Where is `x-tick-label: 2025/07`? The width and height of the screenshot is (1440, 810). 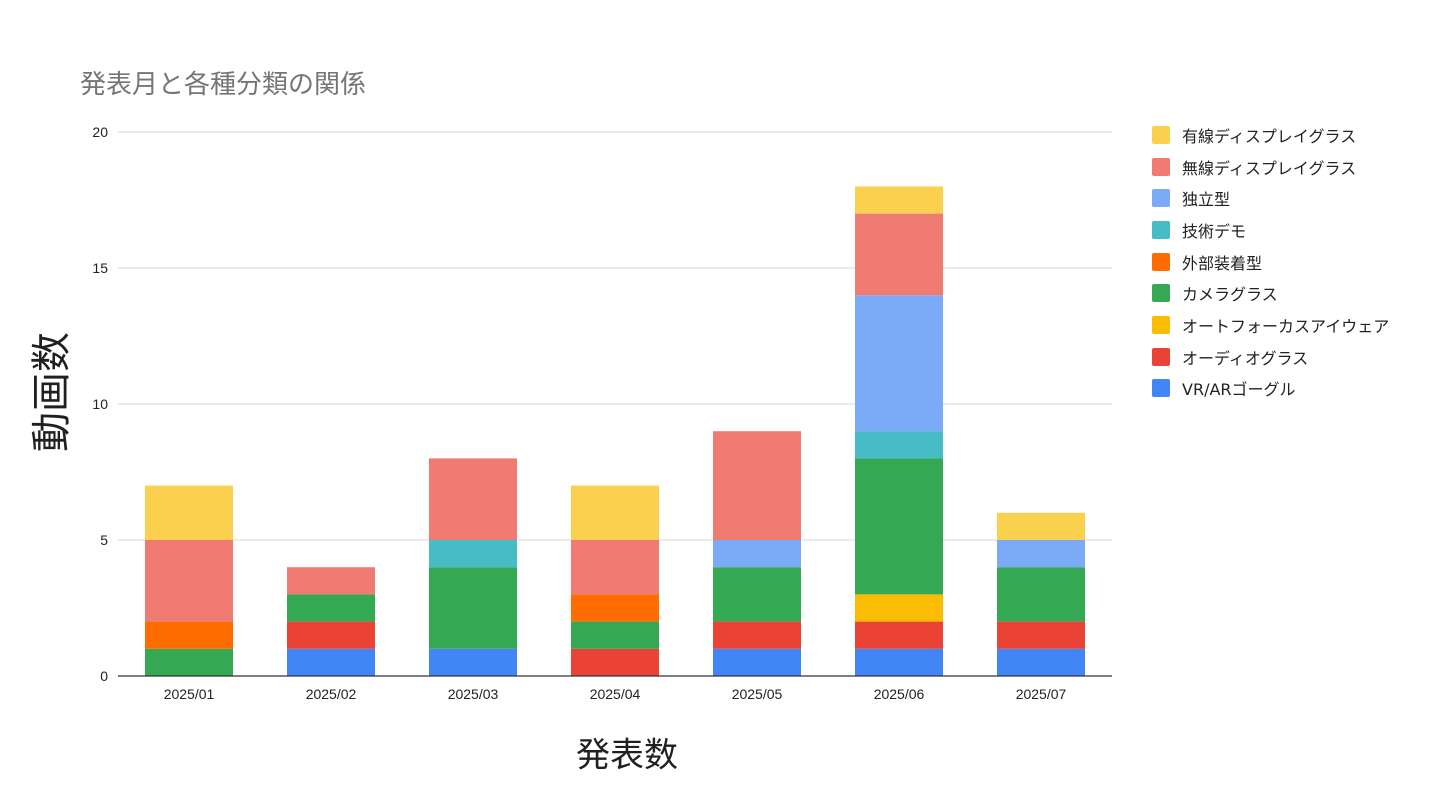
x-tick-label: 2025/07 is located at coordinates (1041, 694).